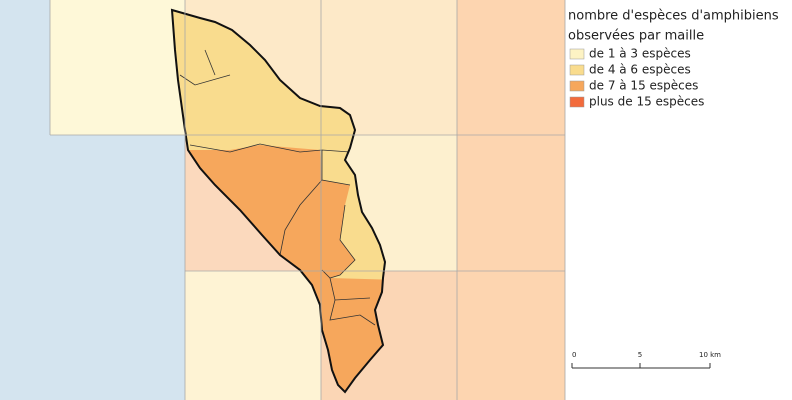 Image resolution: width=792 pixels, height=400 pixels. I want to click on scale-label: 5, so click(640, 355).